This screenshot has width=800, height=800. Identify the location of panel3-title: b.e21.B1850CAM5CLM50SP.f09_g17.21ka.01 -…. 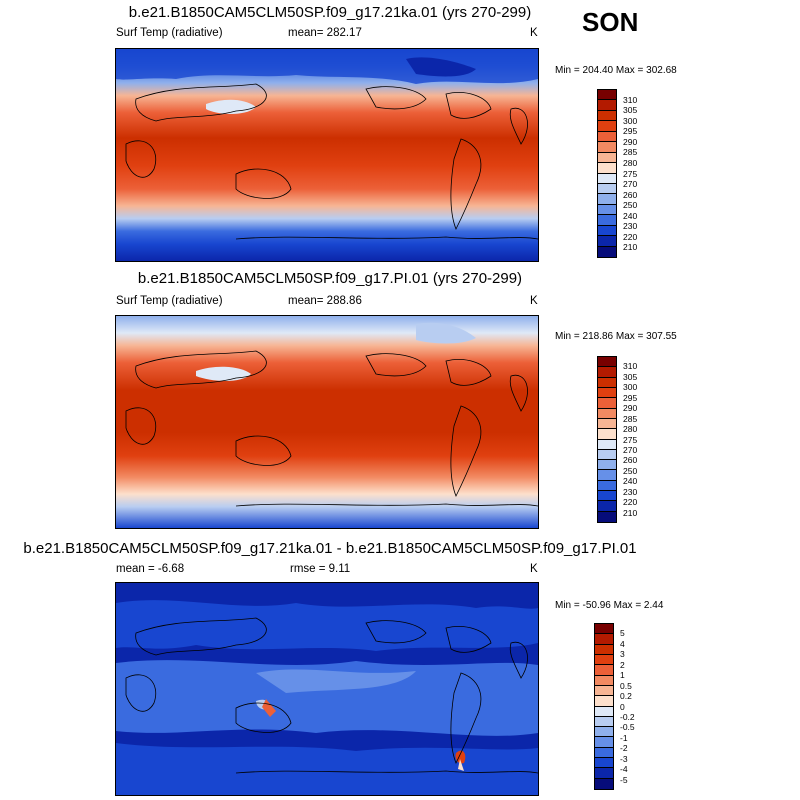
(330, 548).